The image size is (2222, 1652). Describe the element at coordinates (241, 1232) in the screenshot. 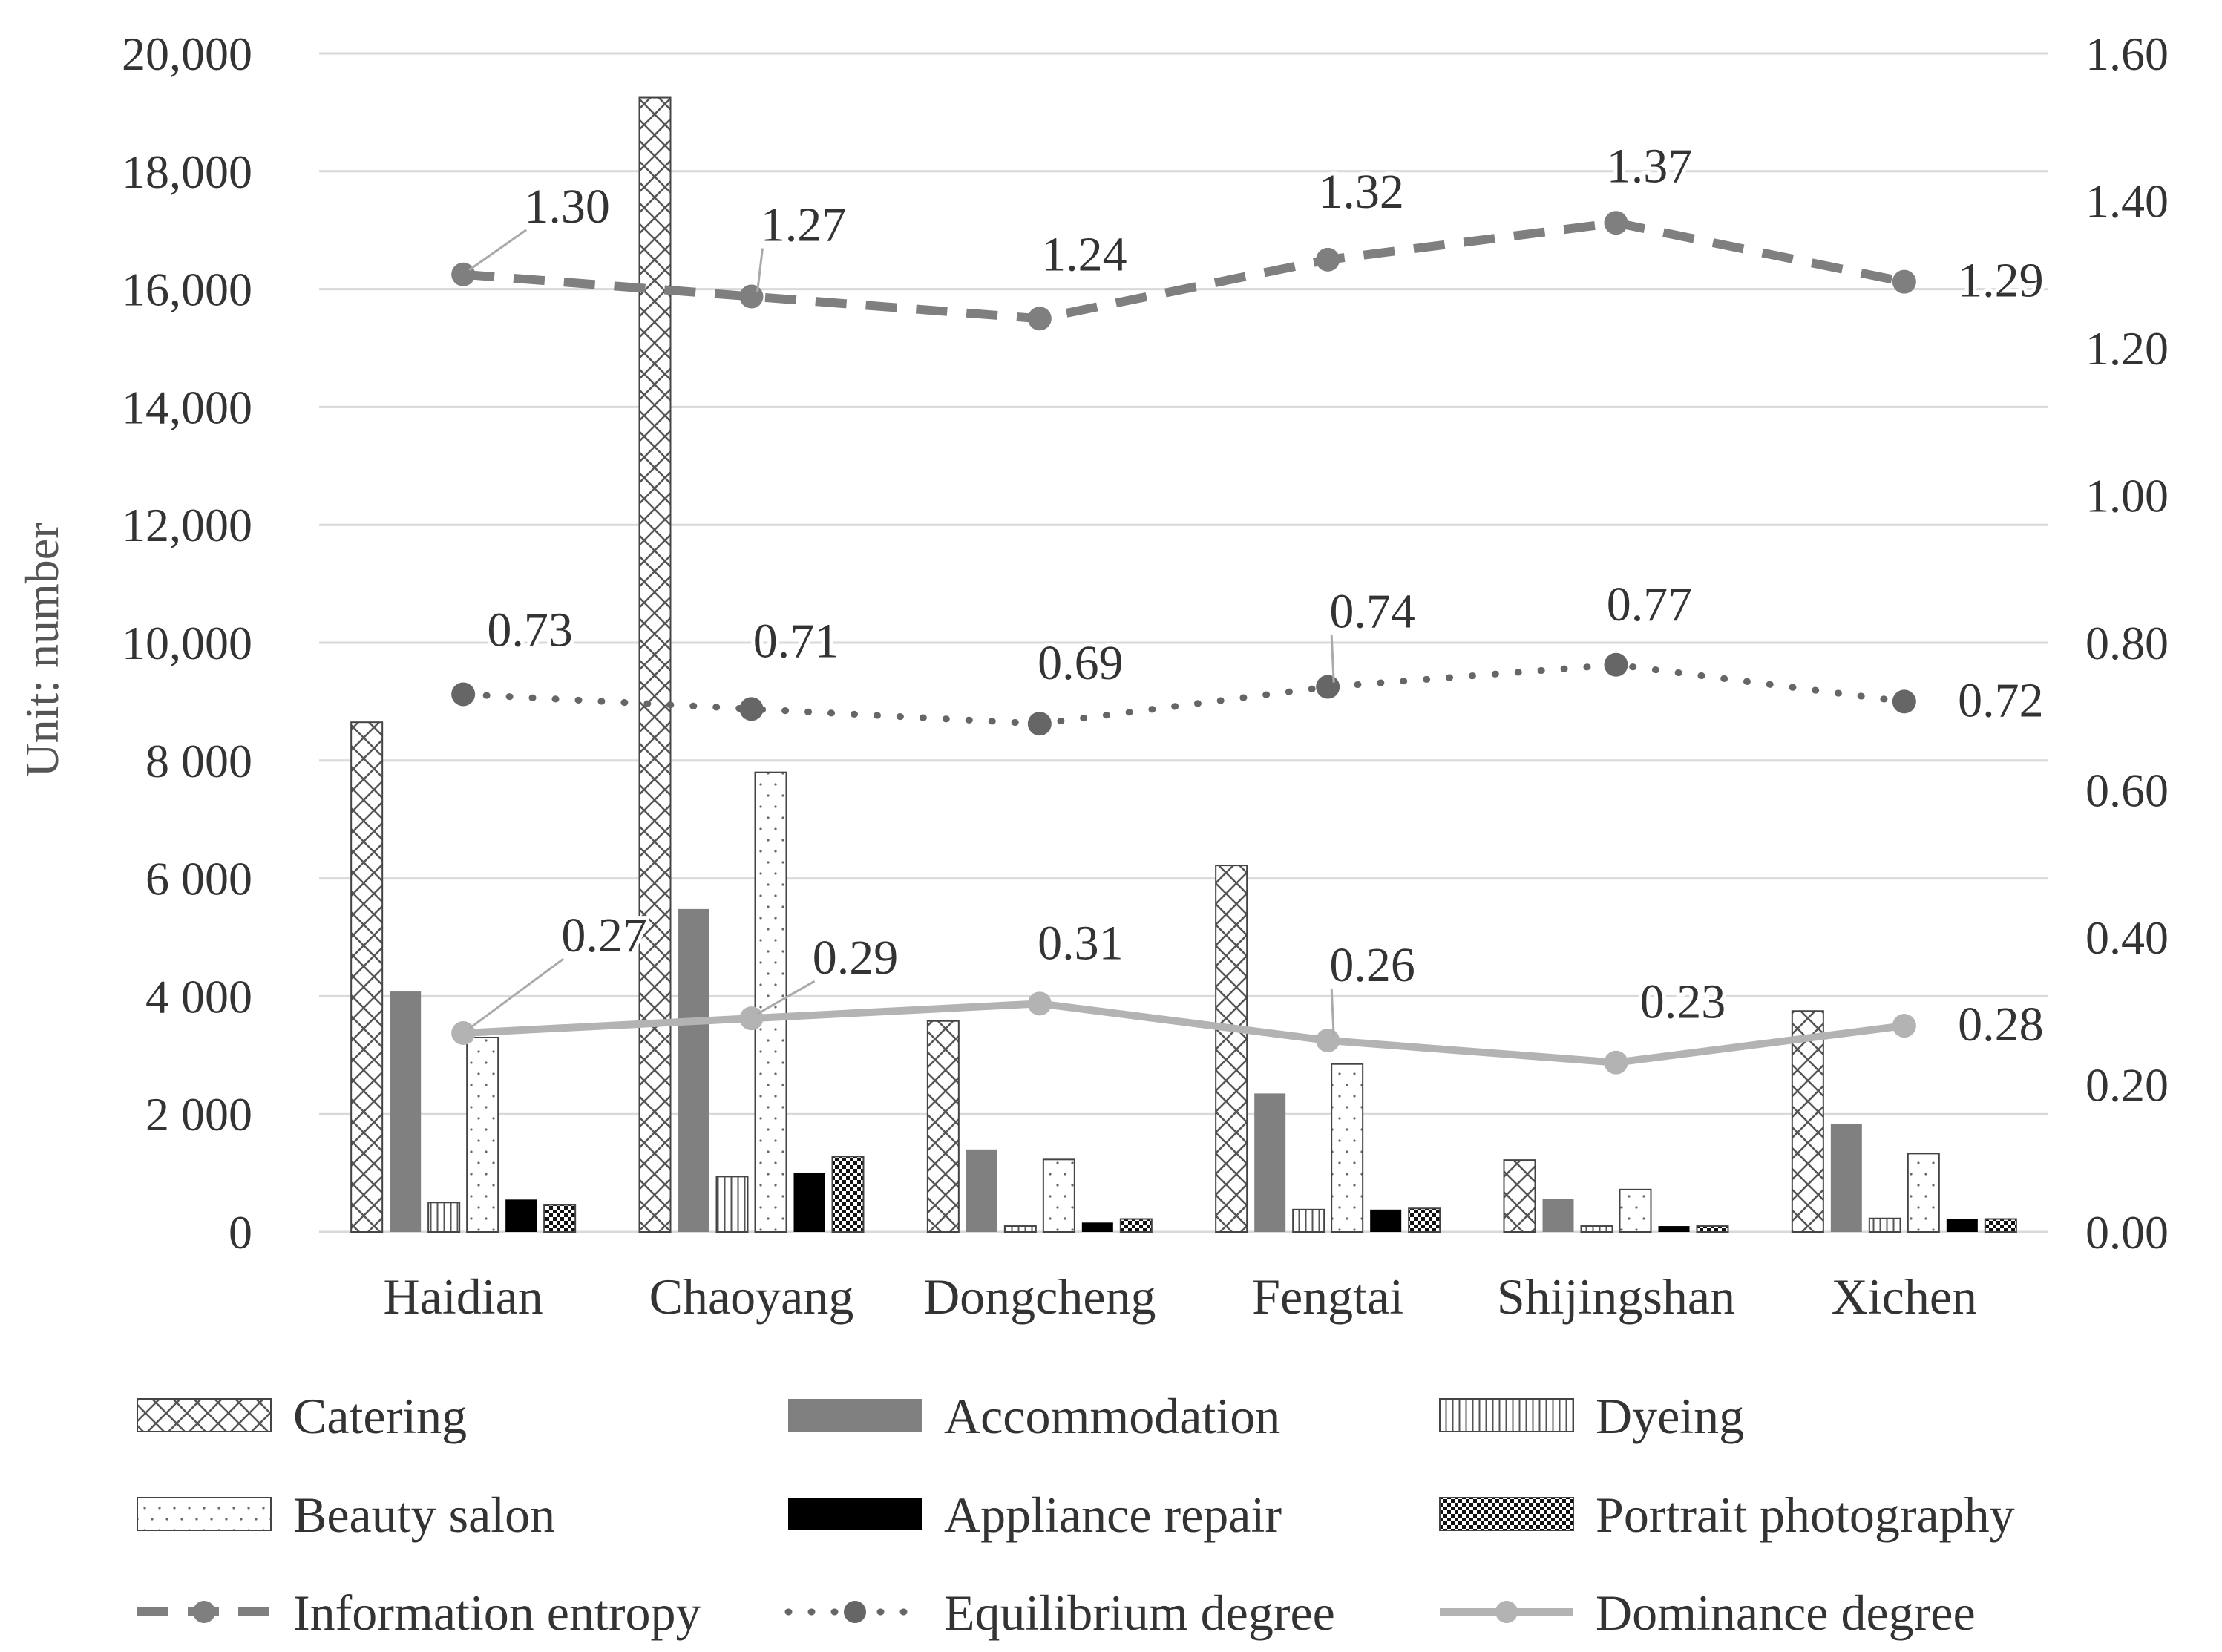

I see `left-tick-label: 0` at that location.